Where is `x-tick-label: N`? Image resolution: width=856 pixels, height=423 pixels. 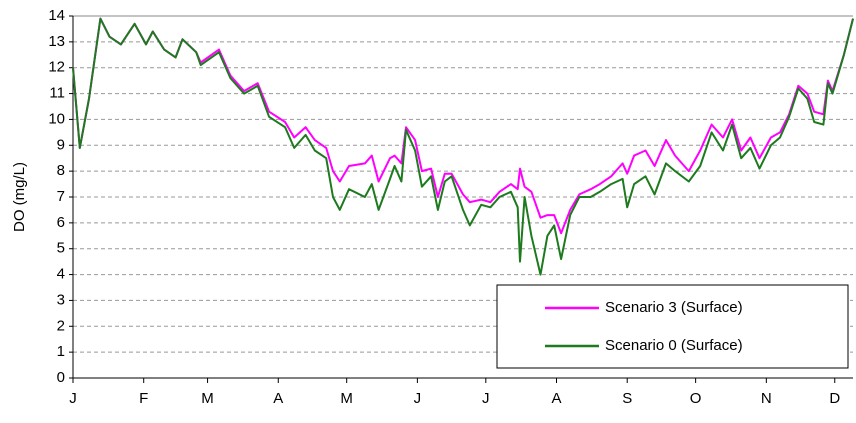
x-tick-label: N is located at coordinates (766, 398).